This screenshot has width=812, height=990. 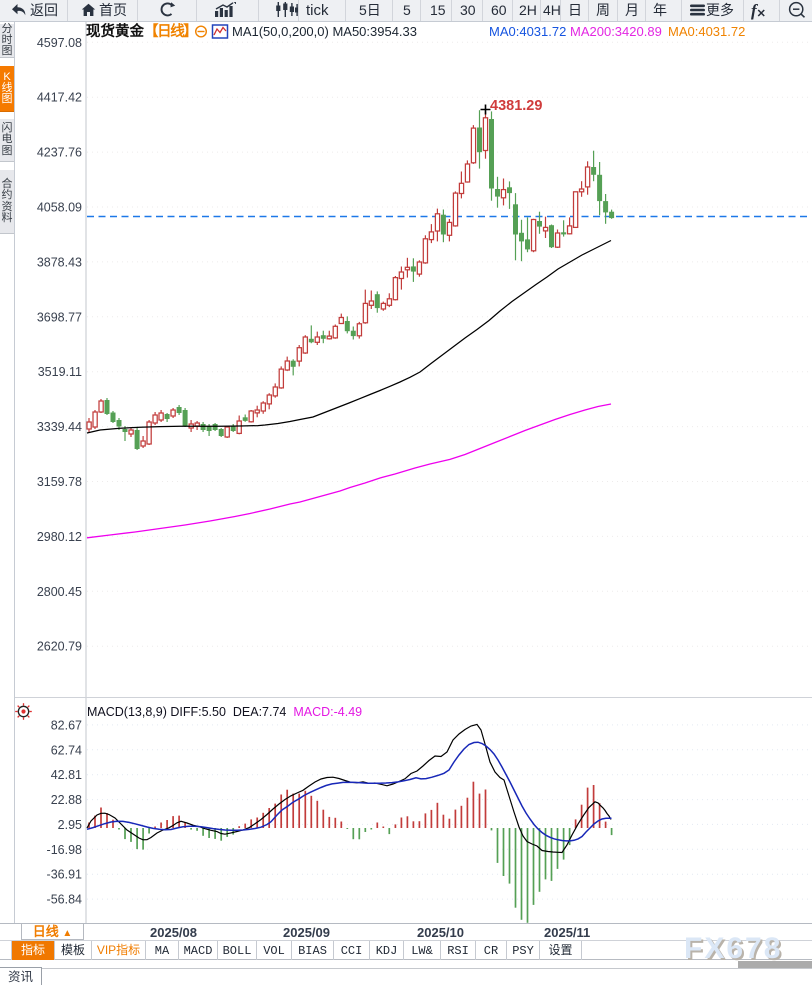 I want to click on svg-text: 3519.11, so click(x=60, y=372).